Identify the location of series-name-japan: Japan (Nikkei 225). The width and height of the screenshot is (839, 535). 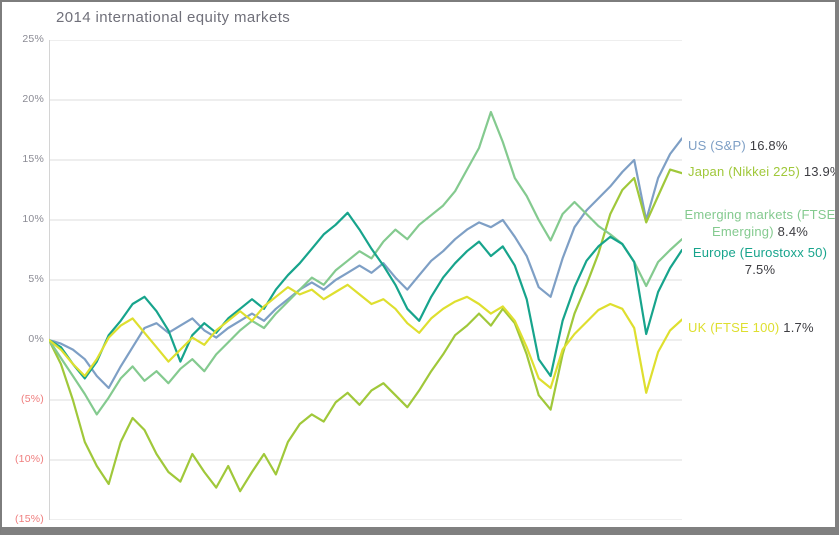
(744, 171).